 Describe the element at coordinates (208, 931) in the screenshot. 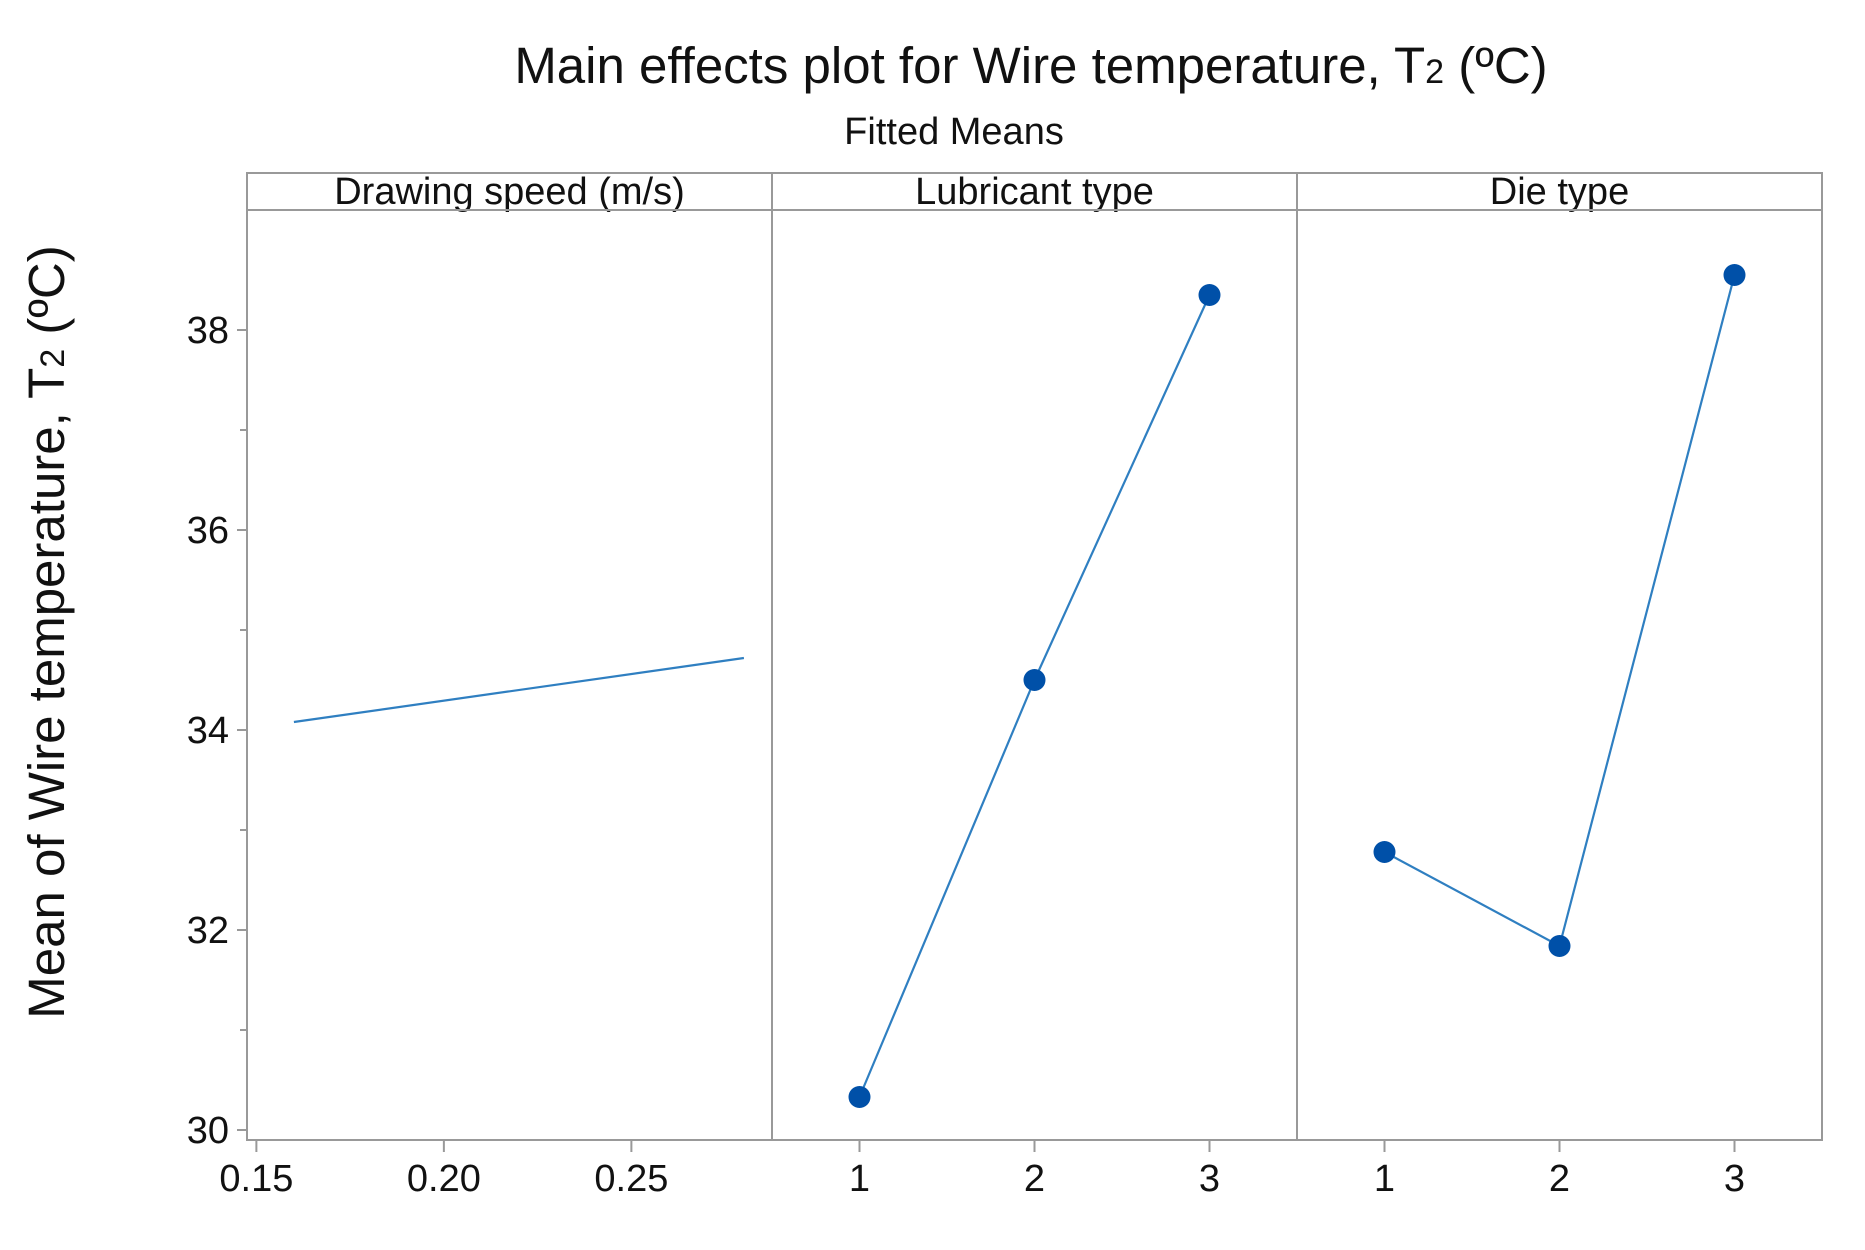

I see `y-tick-label: 32` at that location.